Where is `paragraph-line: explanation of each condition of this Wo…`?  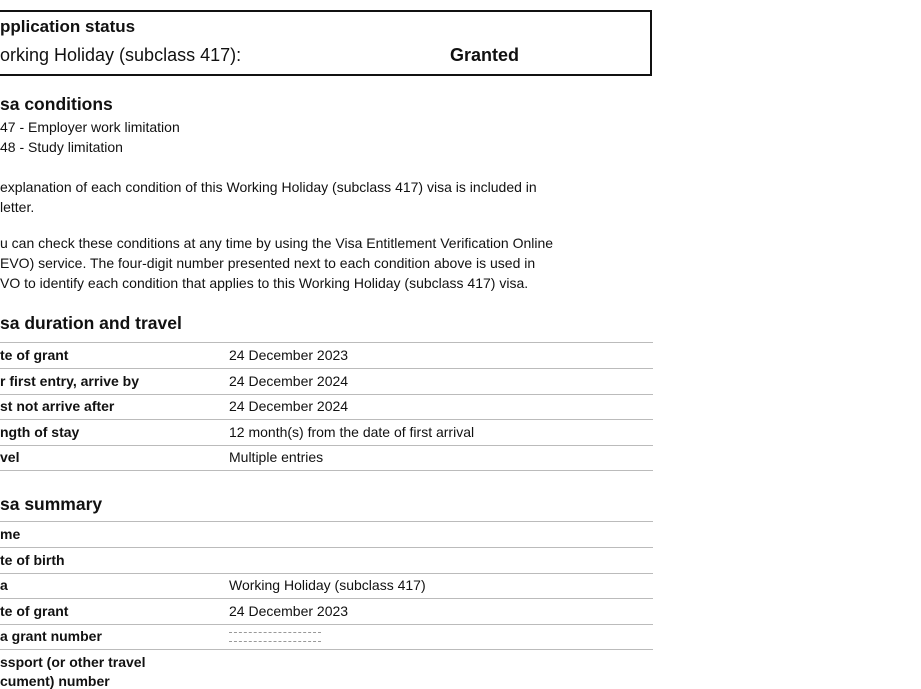 paragraph-line: explanation of each condition of this Wo… is located at coordinates (268, 187).